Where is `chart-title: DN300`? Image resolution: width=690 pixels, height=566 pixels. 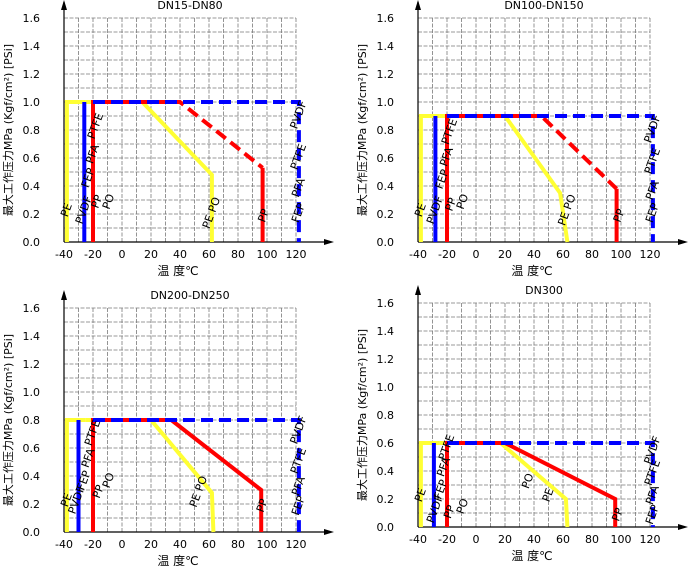
chart-title: DN300 is located at coordinates (544, 290).